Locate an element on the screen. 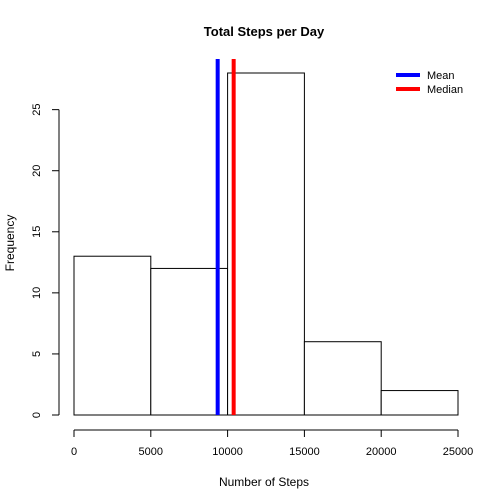 The width and height of the screenshot is (504, 504). x-tick-label-15000: 15000 is located at coordinates (304, 452).